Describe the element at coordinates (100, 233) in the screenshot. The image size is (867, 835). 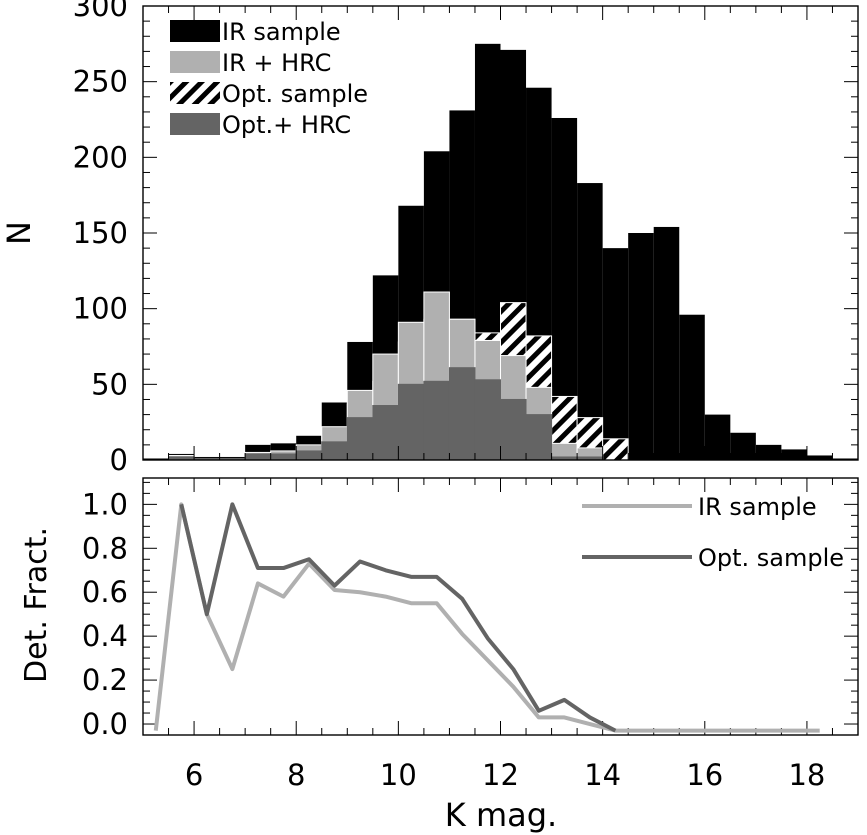
I see `top-y-tick-label: 150` at that location.